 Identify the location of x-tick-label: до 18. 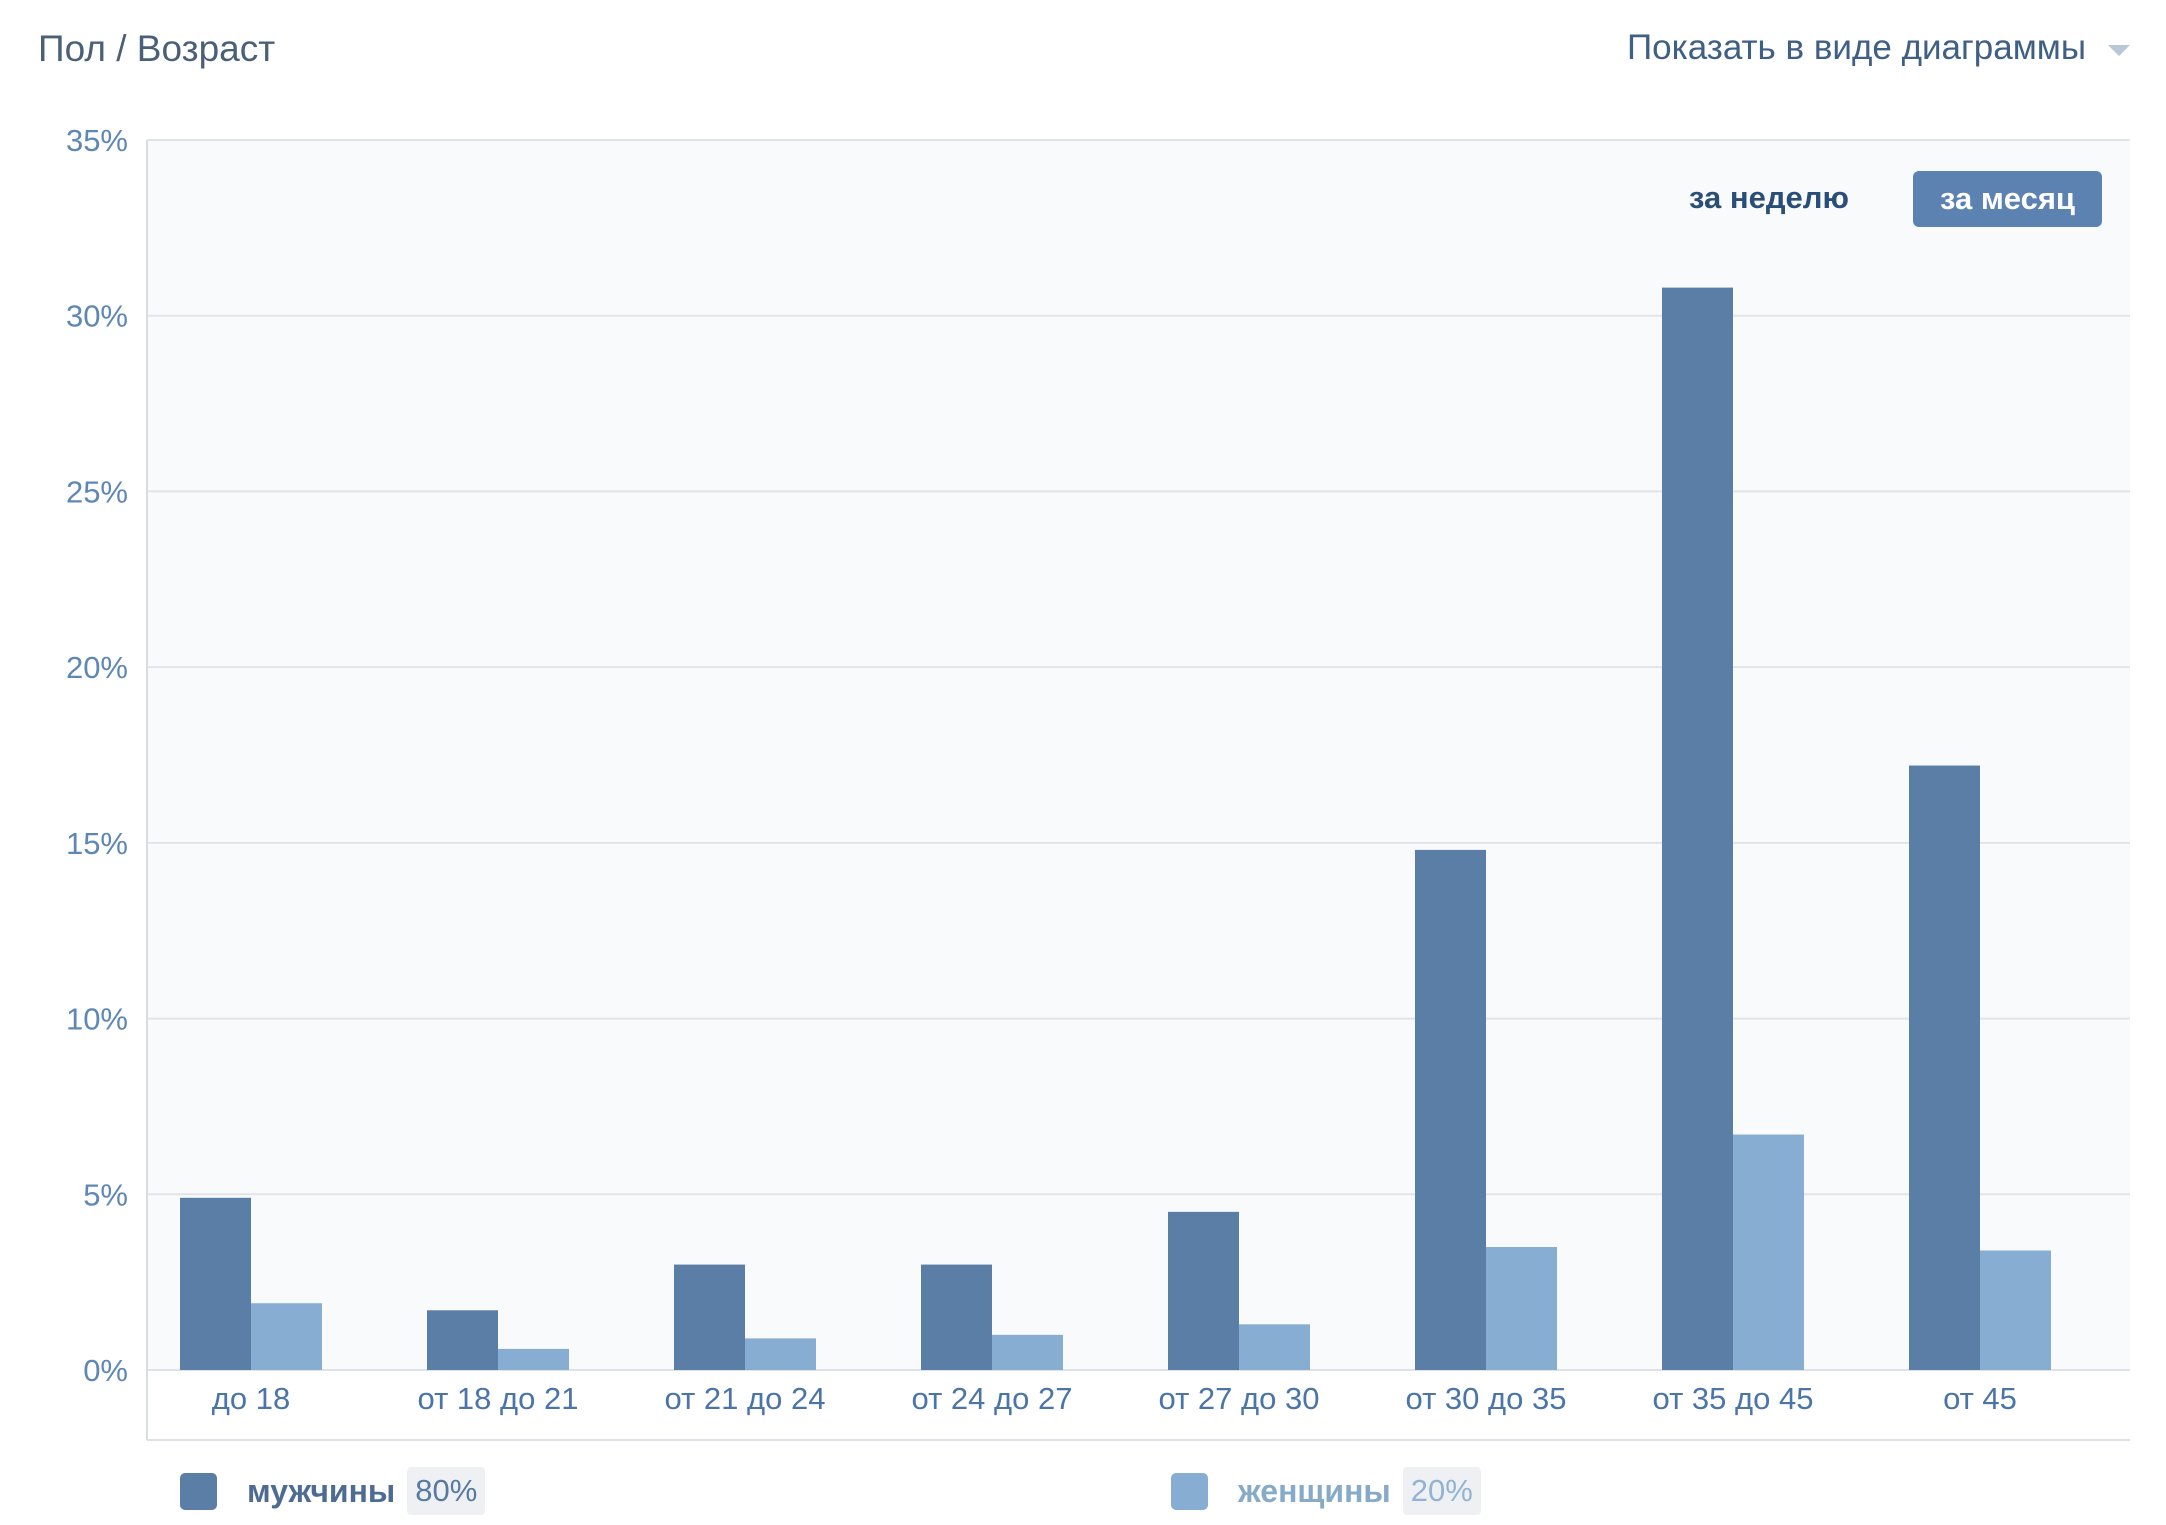
(251, 1398).